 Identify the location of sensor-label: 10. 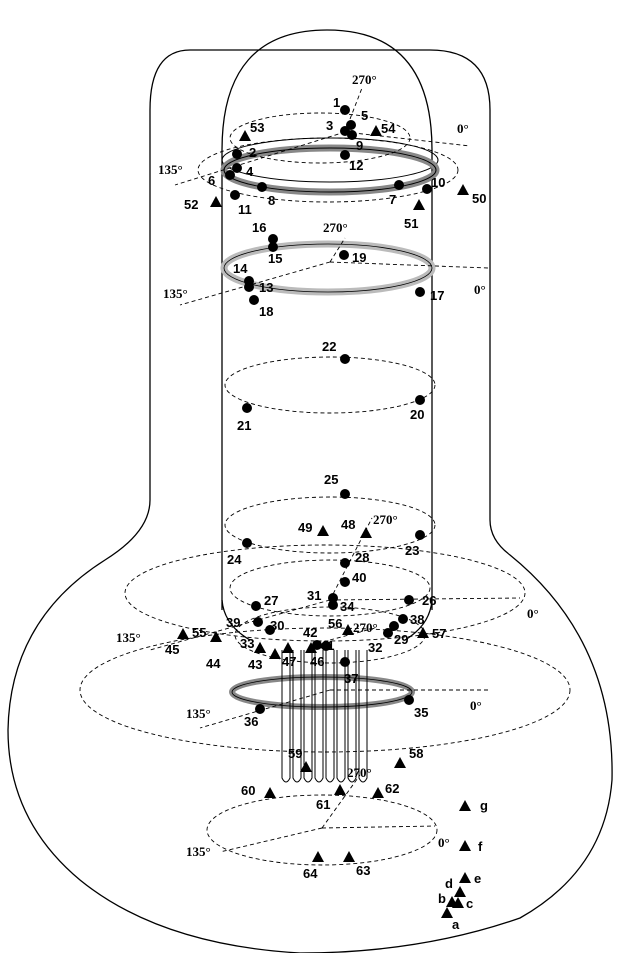
(438, 182).